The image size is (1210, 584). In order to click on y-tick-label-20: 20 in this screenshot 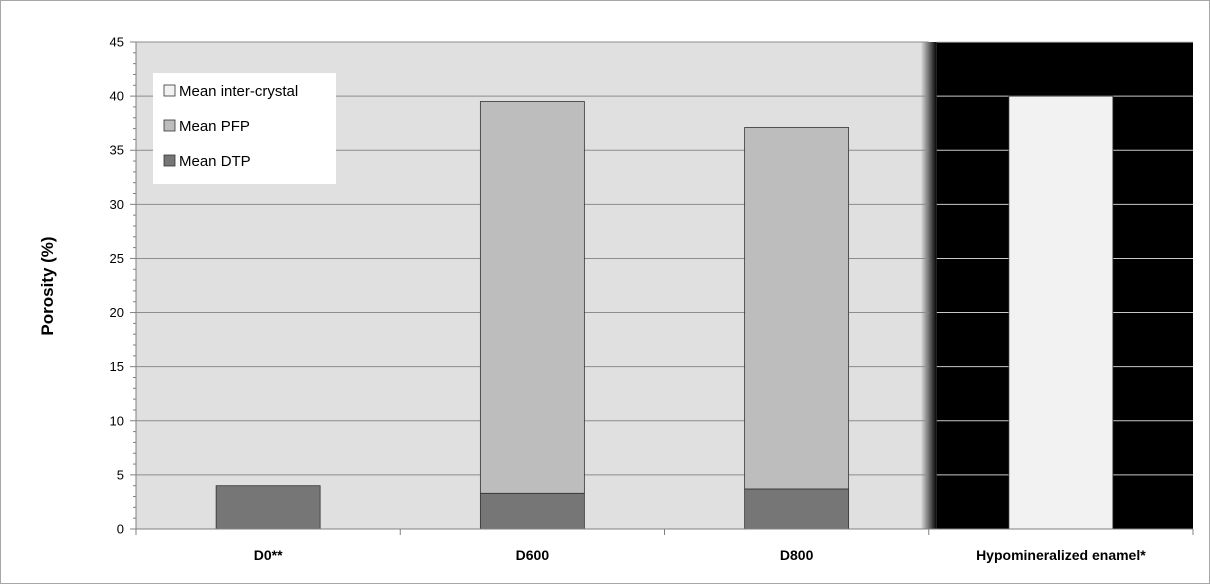, I will do `click(117, 312)`.